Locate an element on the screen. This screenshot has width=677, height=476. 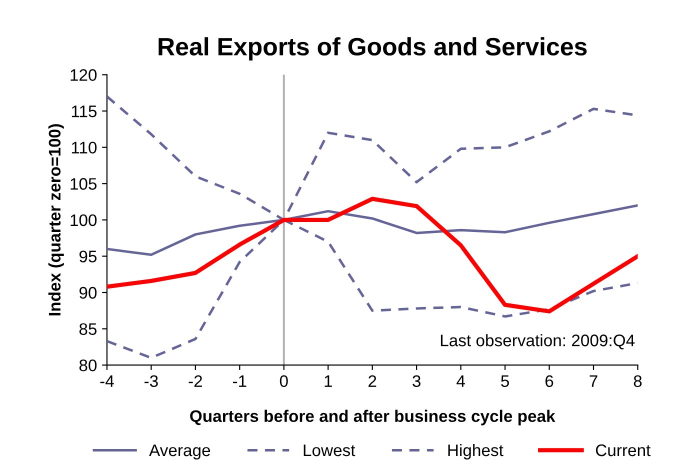
y-tick-label: 120 is located at coordinates (83, 75).